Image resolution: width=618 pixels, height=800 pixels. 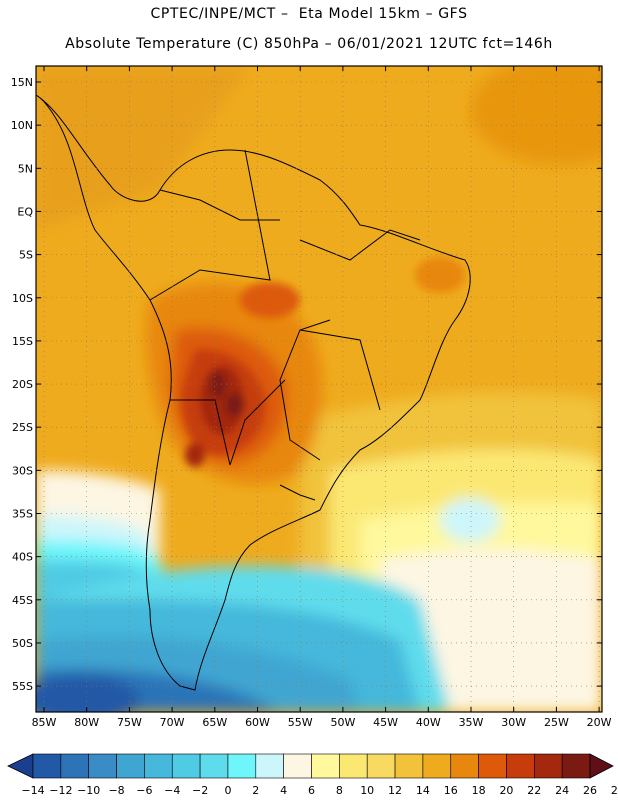 I want to click on title-line-1: CPTEC/INPE/MCT – Eta Model 15km – GFS, so click(x=309, y=14).